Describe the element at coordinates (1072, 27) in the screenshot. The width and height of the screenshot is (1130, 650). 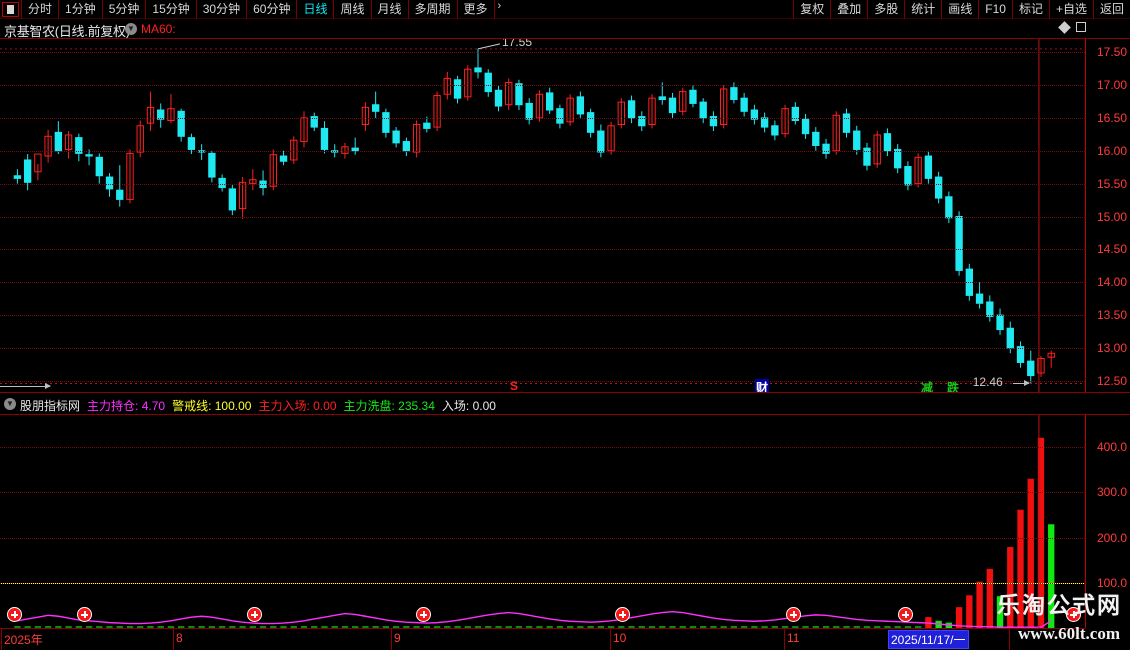
I see `header-icons` at that location.